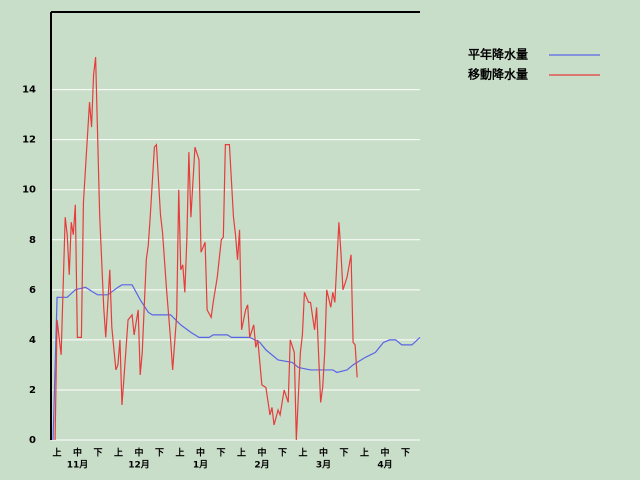 The image size is (640, 480). I want to click on legend-label: 移動降水量, so click(498, 74).